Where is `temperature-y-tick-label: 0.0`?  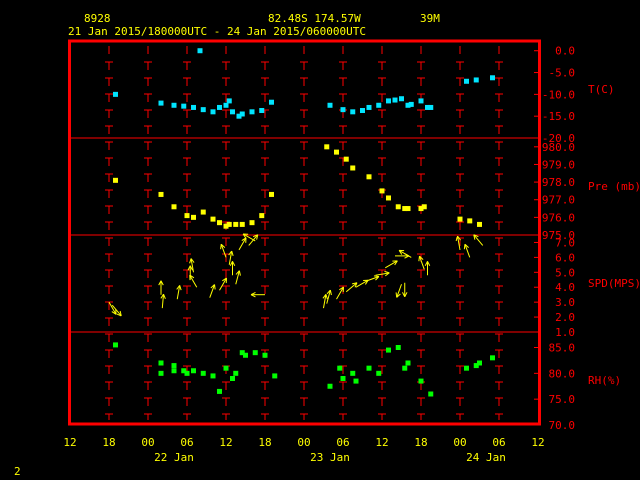 temperature-y-tick-label: 0.0 is located at coordinates (565, 51).